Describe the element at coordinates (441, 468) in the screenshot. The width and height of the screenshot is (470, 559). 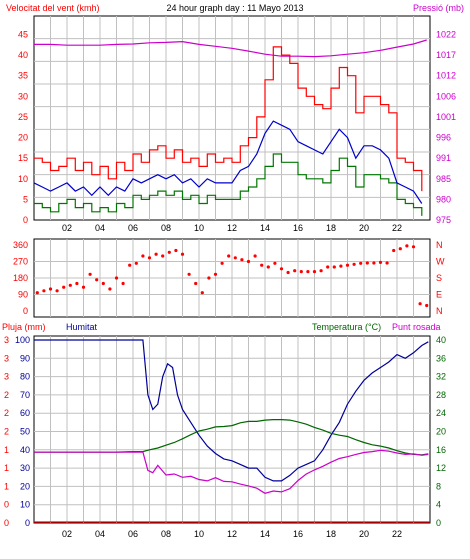
I see `temperature-tick: 12` at that location.